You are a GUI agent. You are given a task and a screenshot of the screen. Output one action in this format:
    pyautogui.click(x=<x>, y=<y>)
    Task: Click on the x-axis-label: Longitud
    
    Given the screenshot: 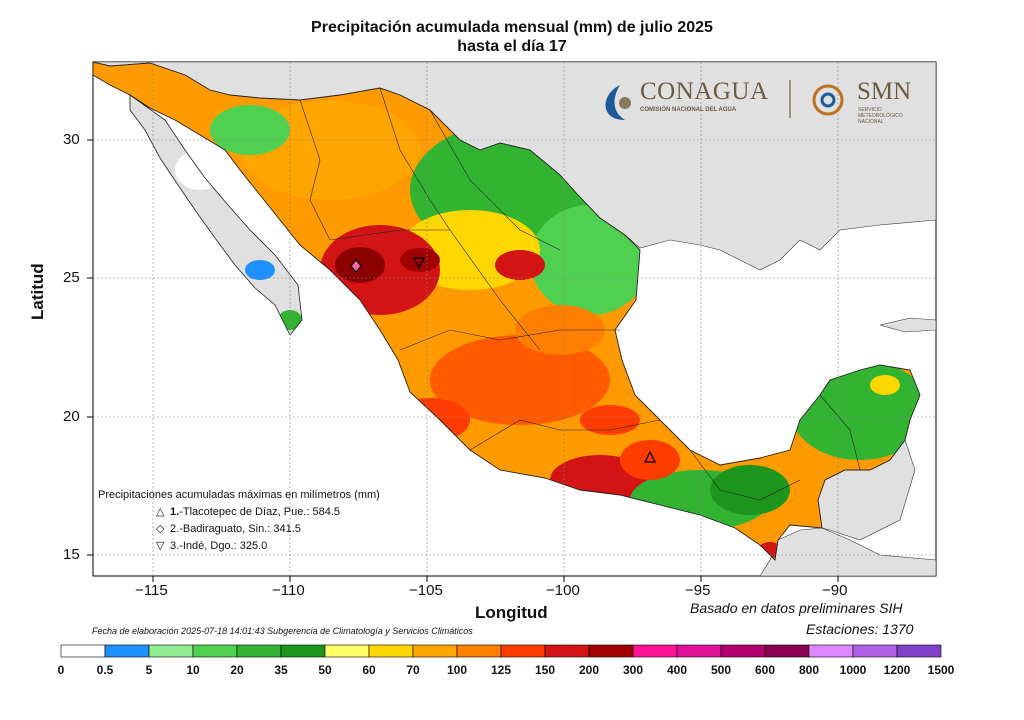 What is the action you would take?
    pyautogui.click(x=511, y=612)
    